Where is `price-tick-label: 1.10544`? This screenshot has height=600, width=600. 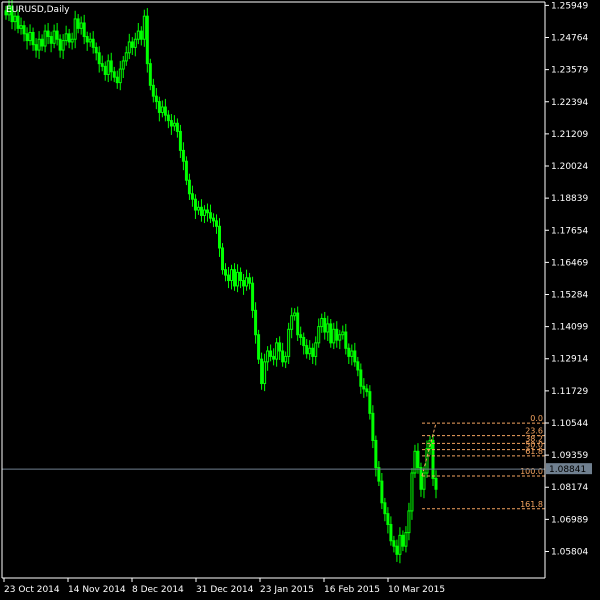 price-tick-label: 1.10544 is located at coordinates (569, 424).